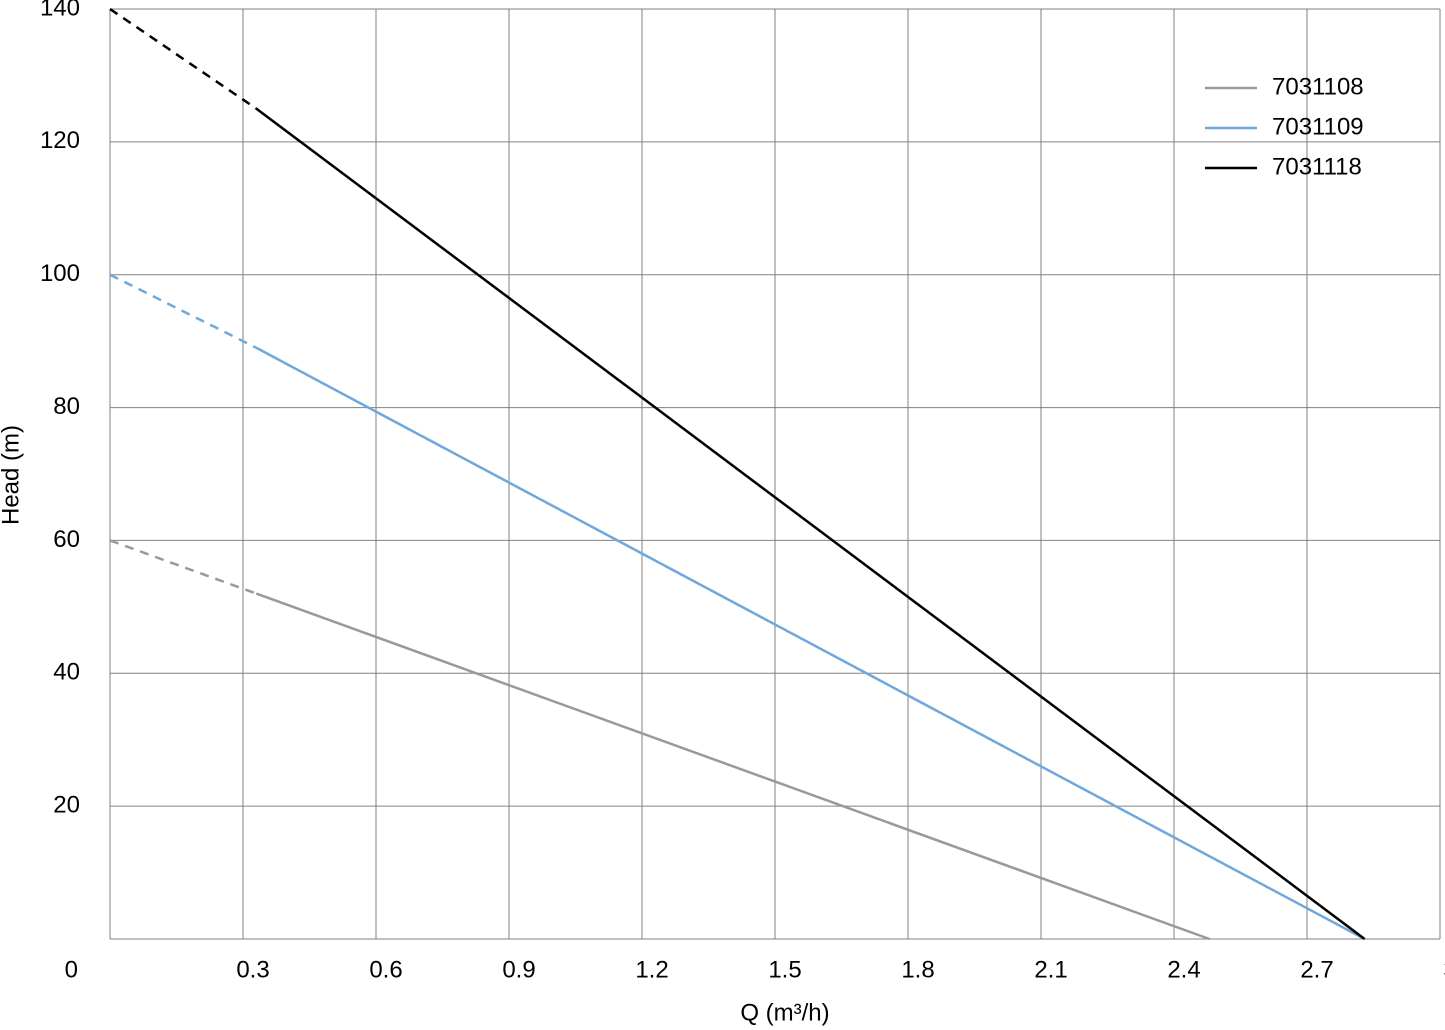 Image resolution: width=1445 pixels, height=1030 pixels. I want to click on x-tick-label: 1.5, so click(784, 969).